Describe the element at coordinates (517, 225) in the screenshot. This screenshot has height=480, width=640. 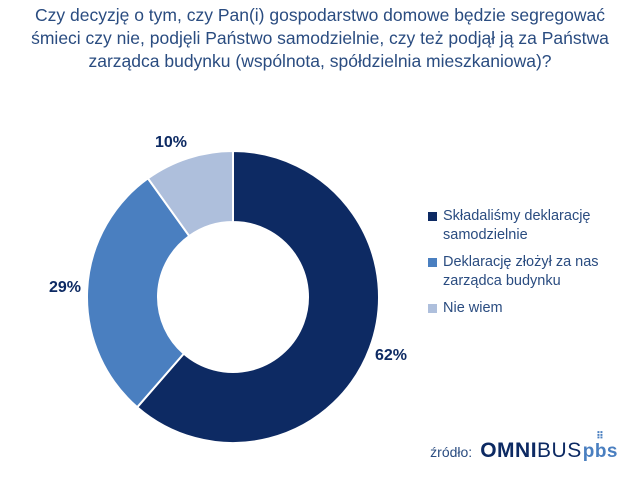
I see `legend-label-self: Składaliśmy deklarację samodzielnie` at that location.